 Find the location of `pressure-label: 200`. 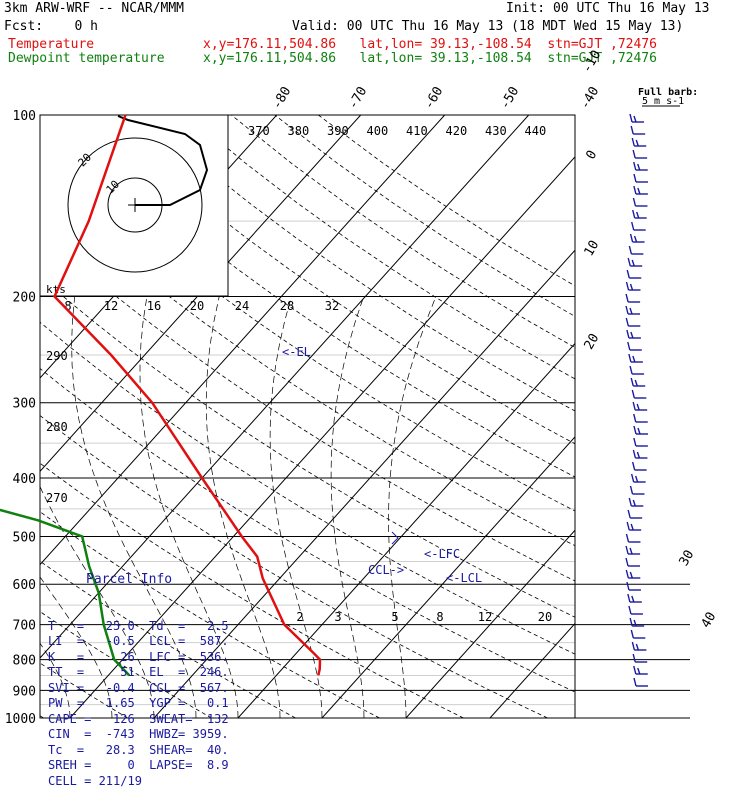

pressure-label: 200 is located at coordinates (24, 298).